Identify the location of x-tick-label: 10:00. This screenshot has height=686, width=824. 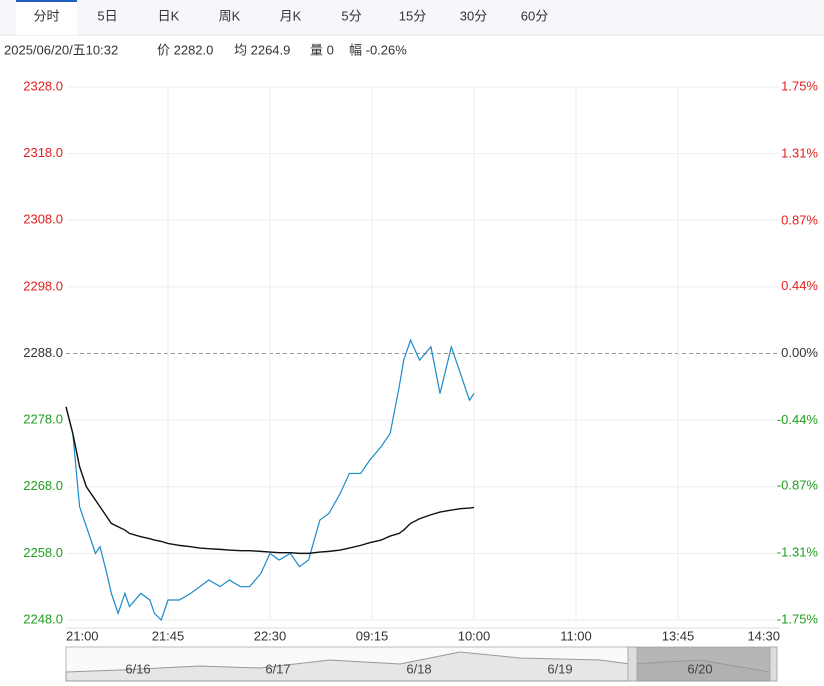
(474, 635).